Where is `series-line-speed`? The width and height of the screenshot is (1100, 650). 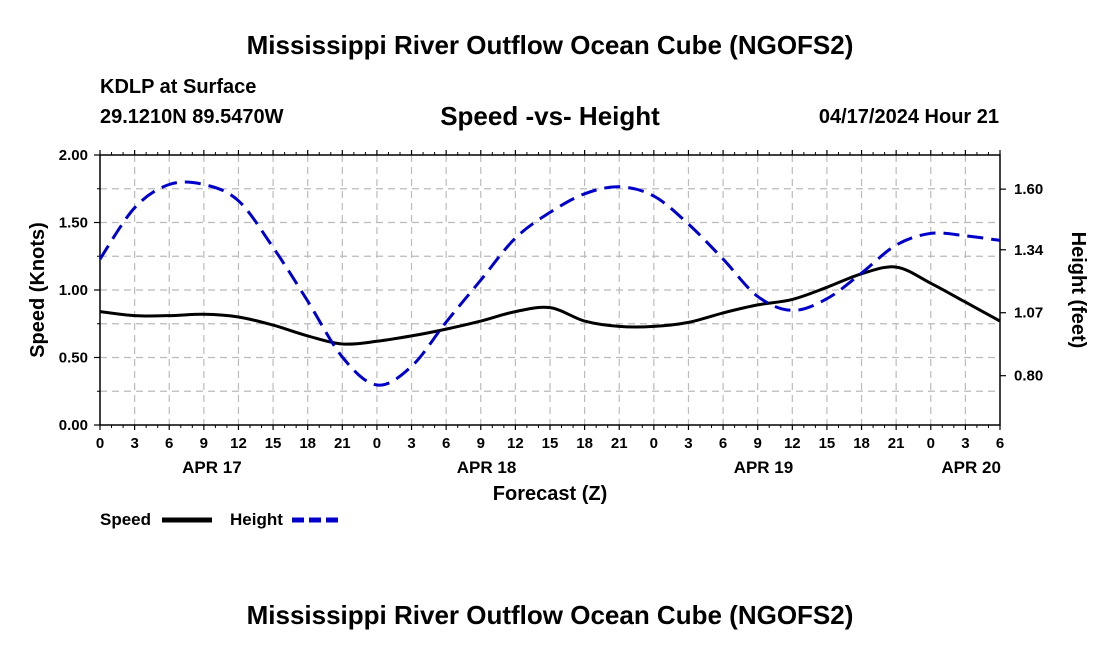
series-line-speed is located at coordinates (550, 305).